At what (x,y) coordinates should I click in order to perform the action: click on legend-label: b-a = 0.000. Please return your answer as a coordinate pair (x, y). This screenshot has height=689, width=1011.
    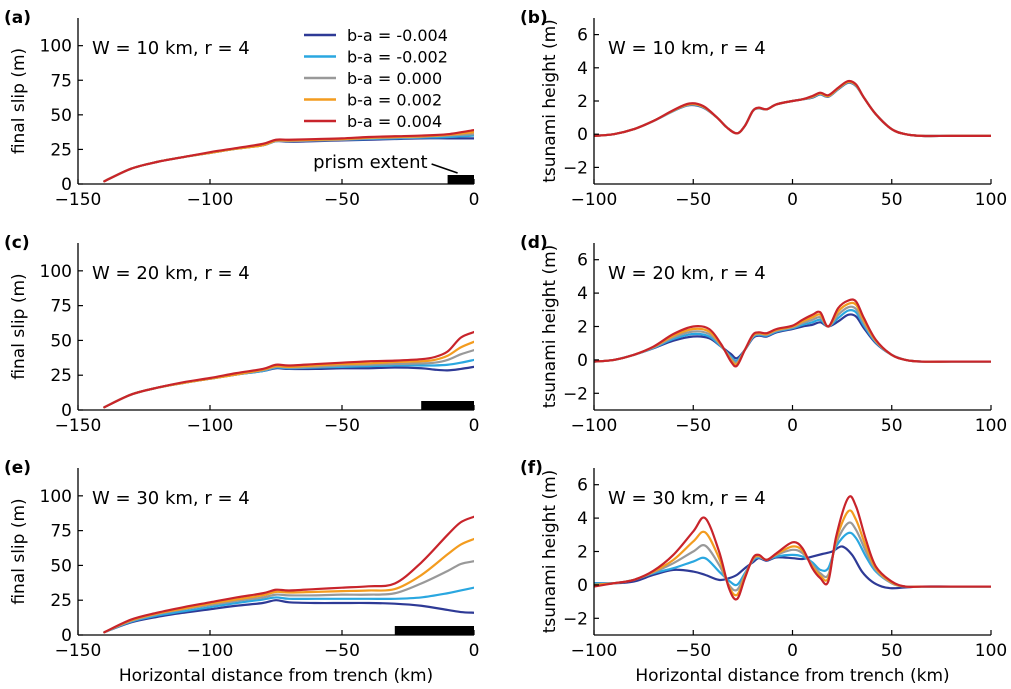
    Looking at the image, I should click on (394, 78).